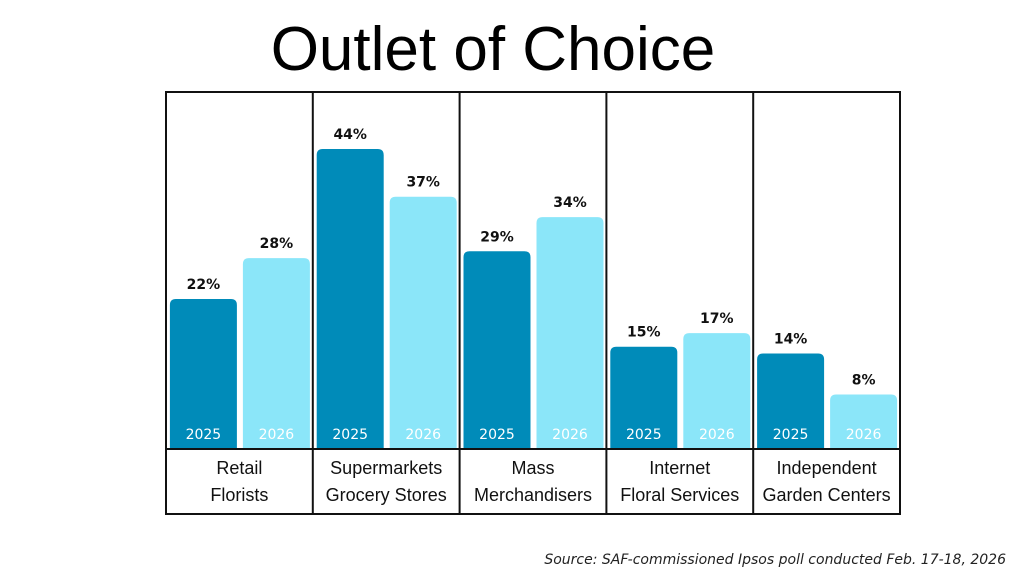  What do you see at coordinates (497, 237) in the screenshot?
I see `data-label: 29%` at bounding box center [497, 237].